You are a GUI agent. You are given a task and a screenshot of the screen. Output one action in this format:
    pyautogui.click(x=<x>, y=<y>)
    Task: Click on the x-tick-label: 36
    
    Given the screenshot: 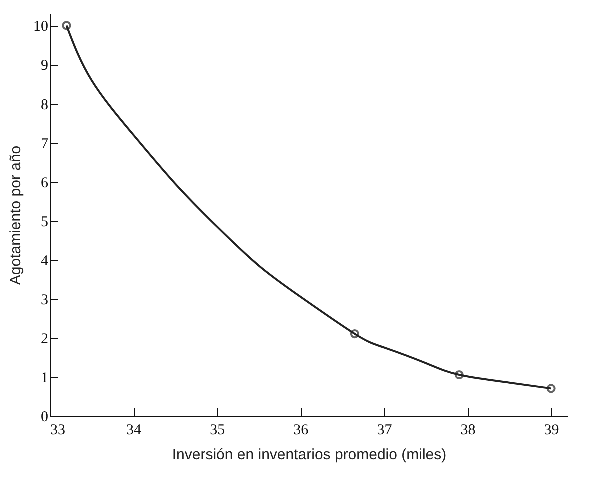 What is the action you would take?
    pyautogui.click(x=302, y=430)
    